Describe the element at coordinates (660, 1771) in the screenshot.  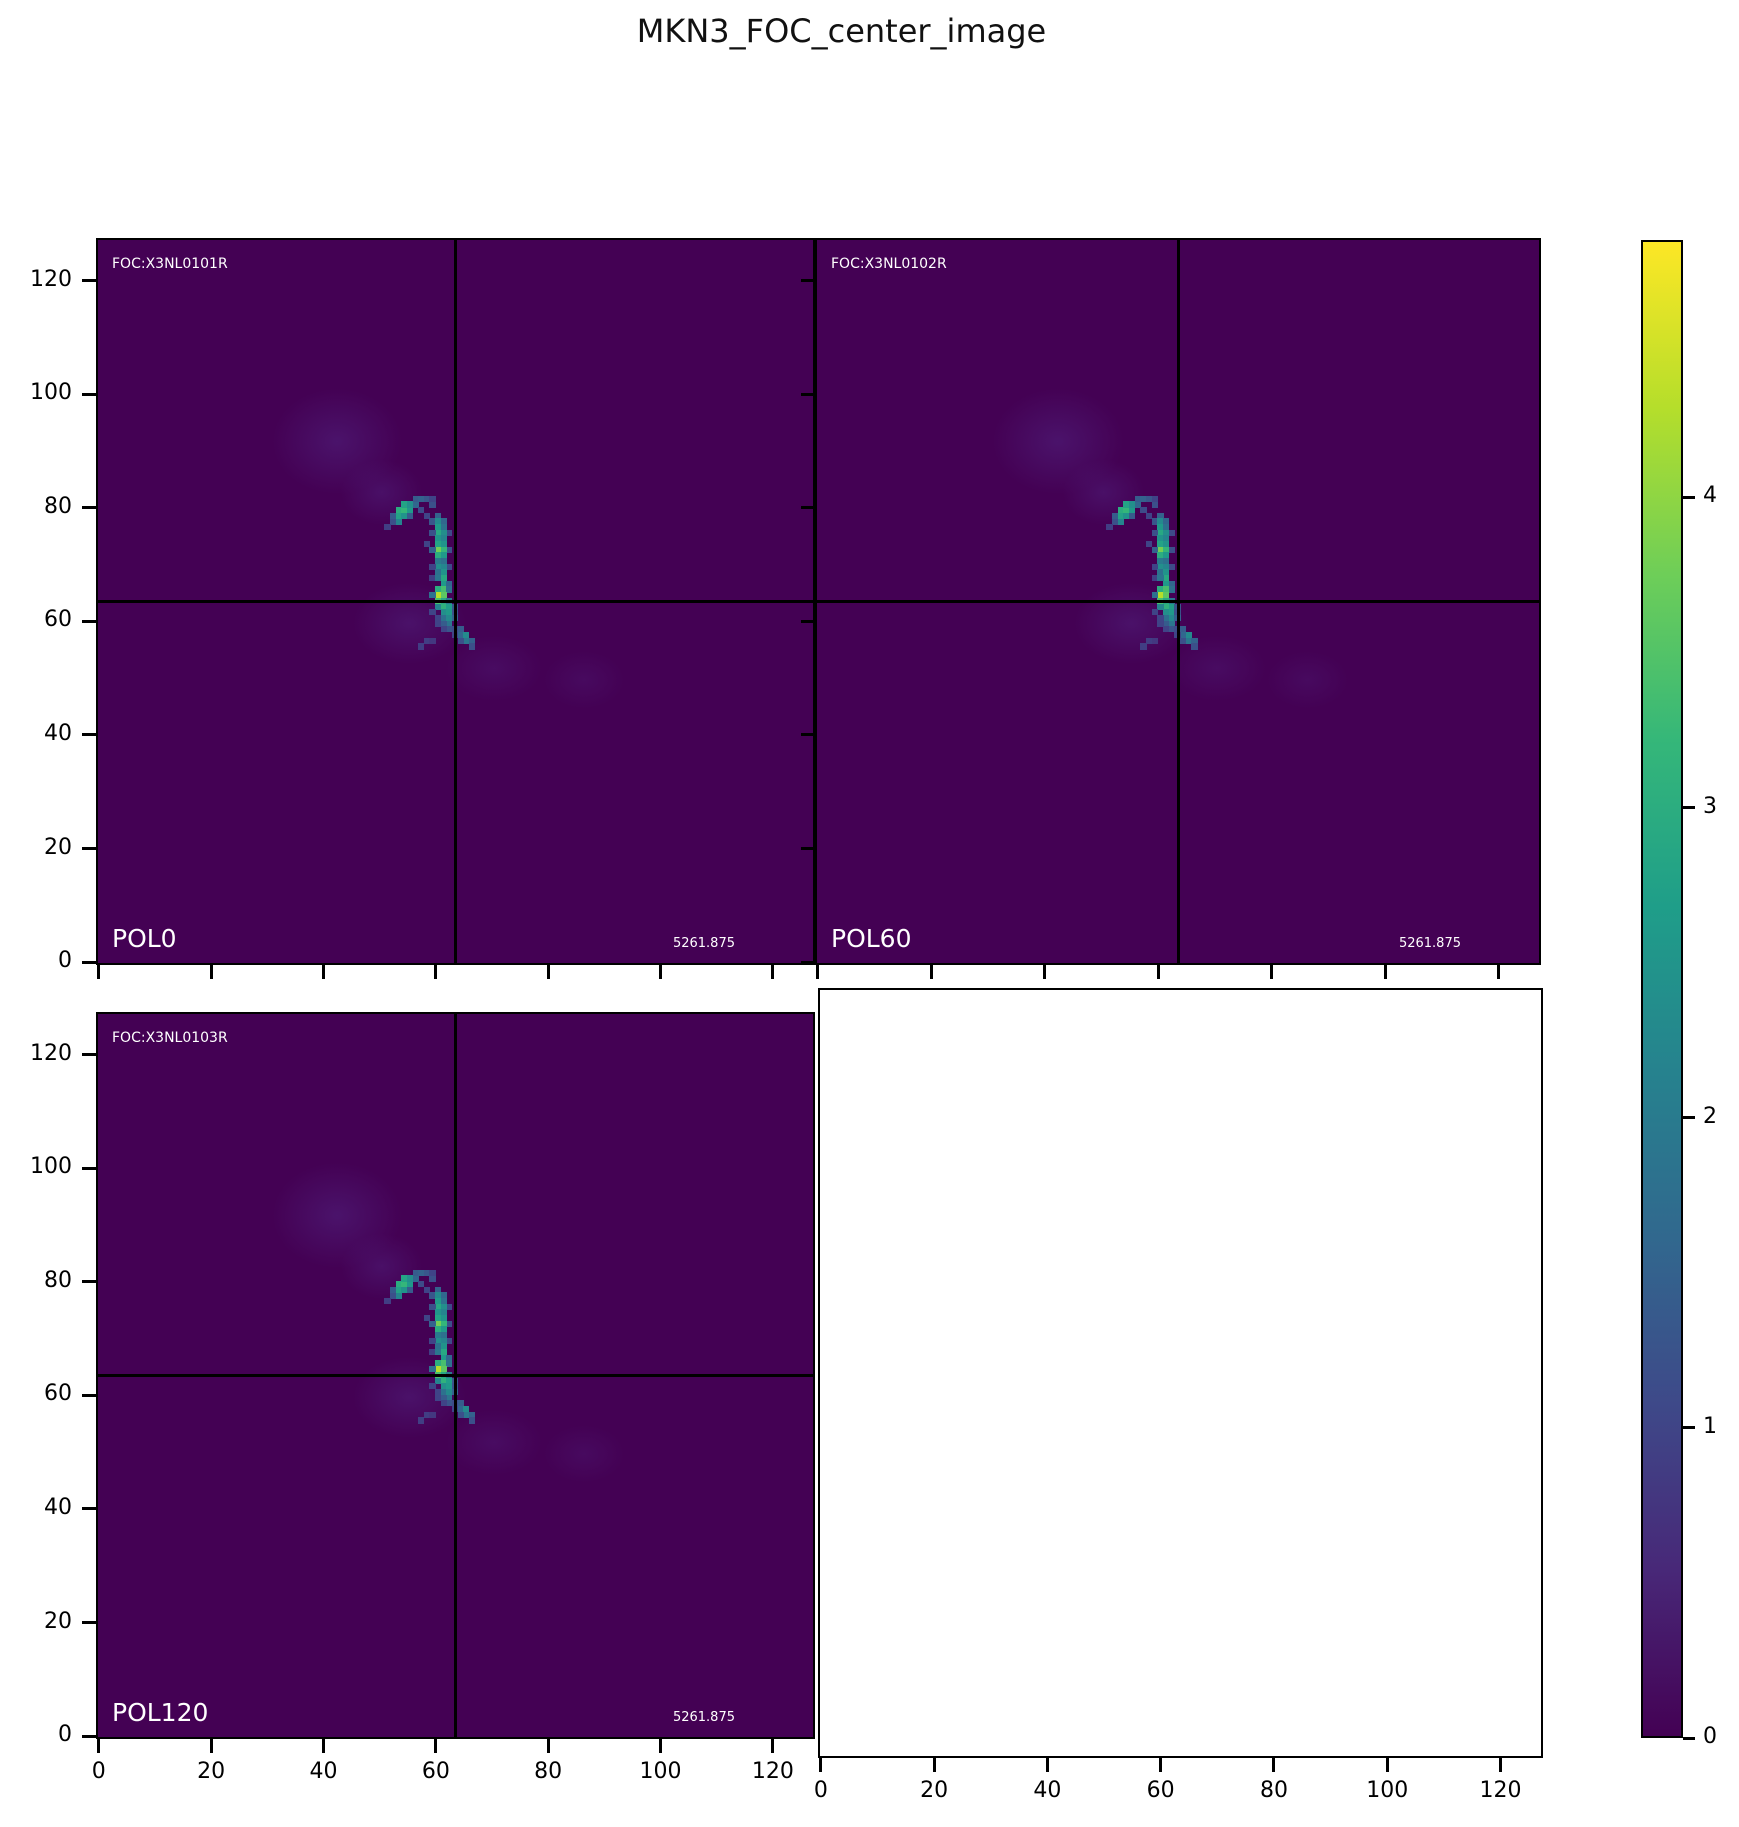
I see `x-axis-tick-label: 100` at that location.